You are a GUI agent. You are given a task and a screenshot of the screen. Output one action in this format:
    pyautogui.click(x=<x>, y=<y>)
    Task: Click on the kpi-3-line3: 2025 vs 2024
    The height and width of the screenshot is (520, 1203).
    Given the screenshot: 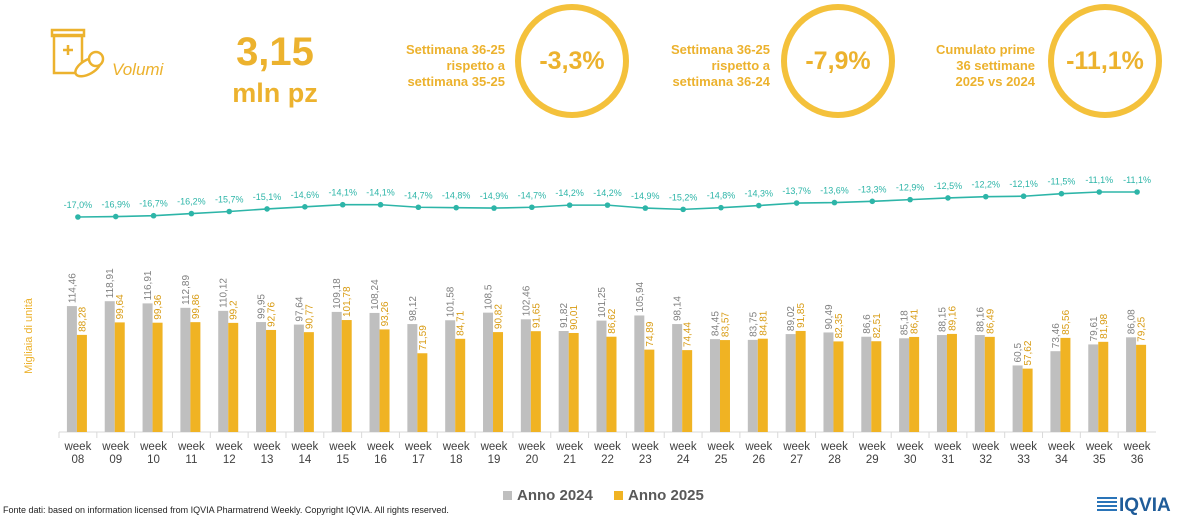 What is the action you would take?
    pyautogui.click(x=995, y=81)
    